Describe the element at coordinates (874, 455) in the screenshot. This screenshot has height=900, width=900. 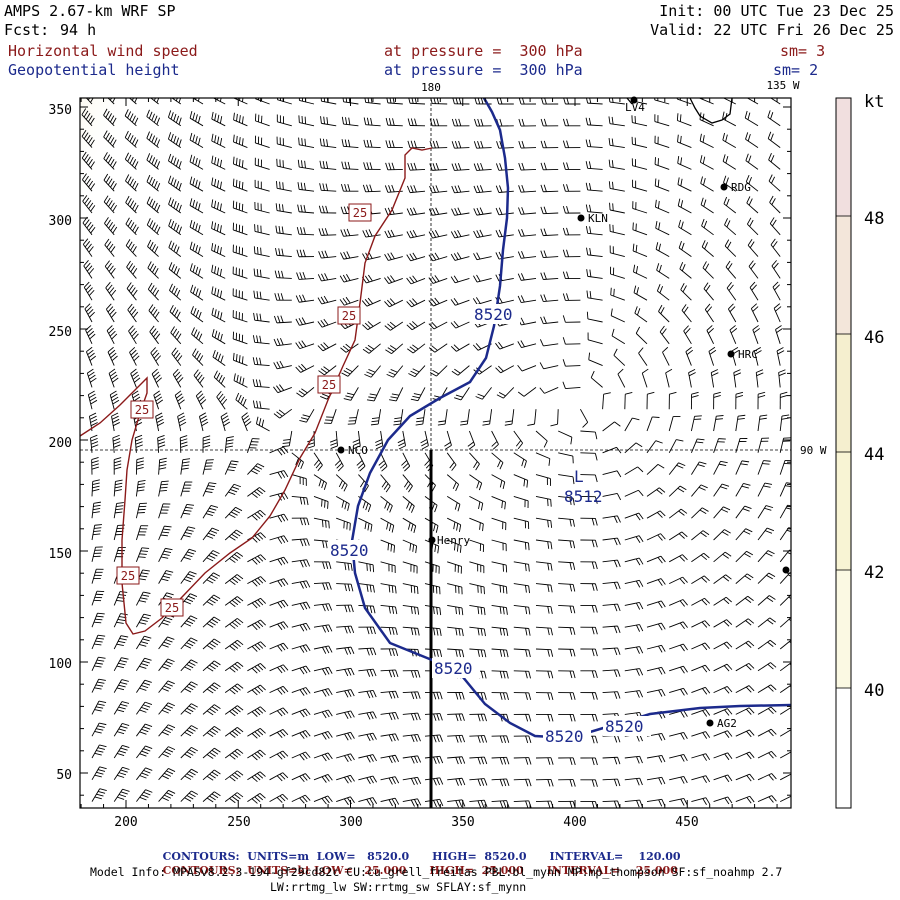
I see `colorbar-label: 44` at that location.